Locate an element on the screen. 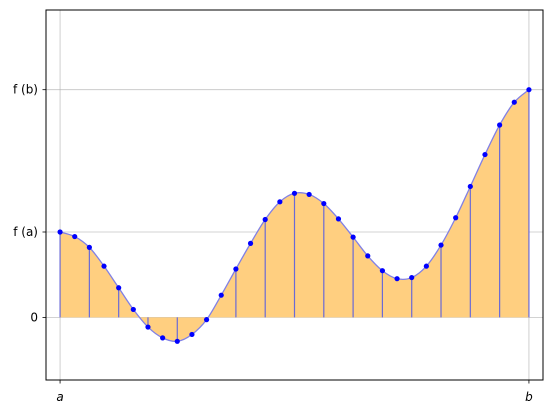 This screenshot has width=553, height=414. x-tick-label-1: b is located at coordinates (529, 397).